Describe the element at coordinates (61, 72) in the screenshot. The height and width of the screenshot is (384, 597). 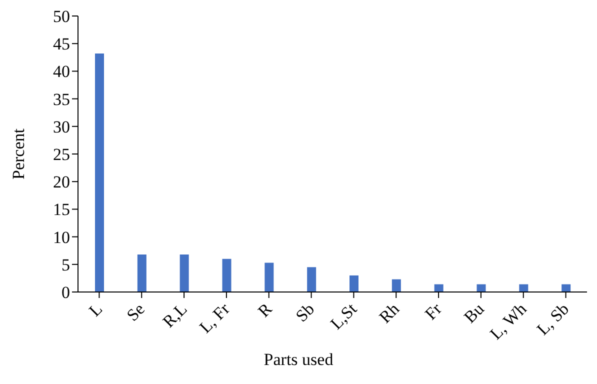
I see `y-tick-label: 40` at that location.